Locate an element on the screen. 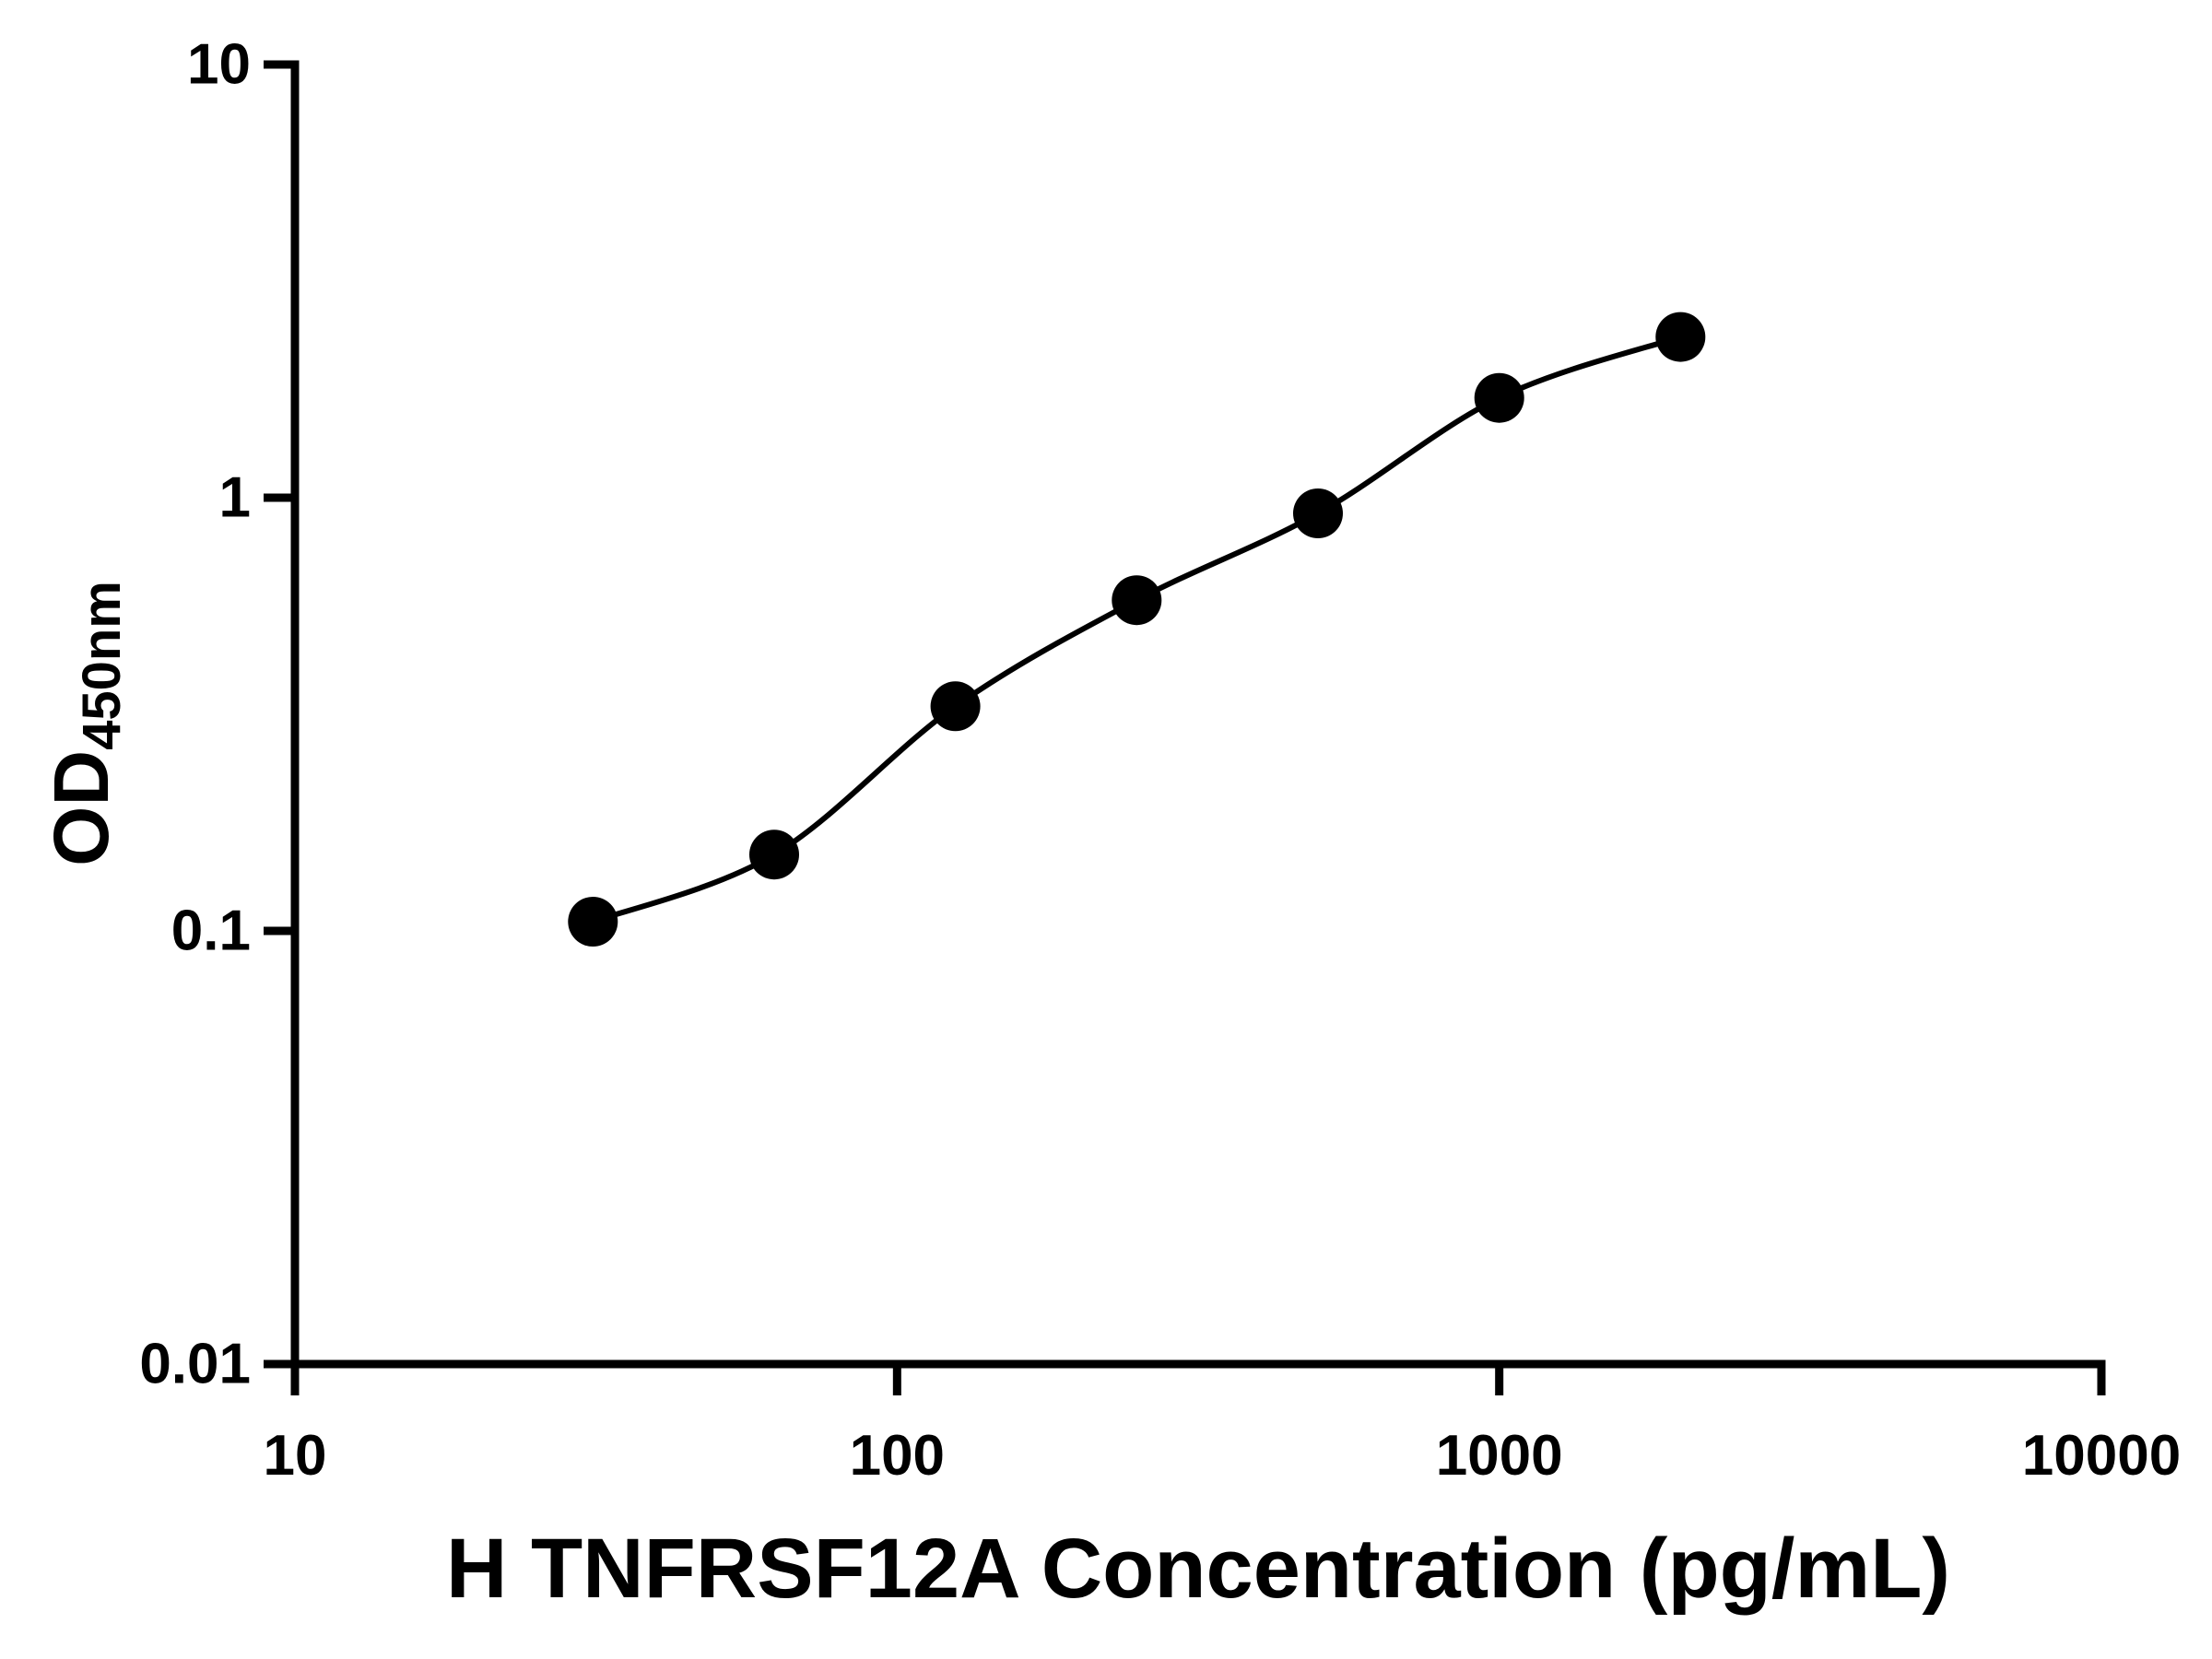 This screenshot has height=1659, width=2212. x-axis-title: H TNFRSF12A Concentration (pg/mL) is located at coordinates (1198, 1569).